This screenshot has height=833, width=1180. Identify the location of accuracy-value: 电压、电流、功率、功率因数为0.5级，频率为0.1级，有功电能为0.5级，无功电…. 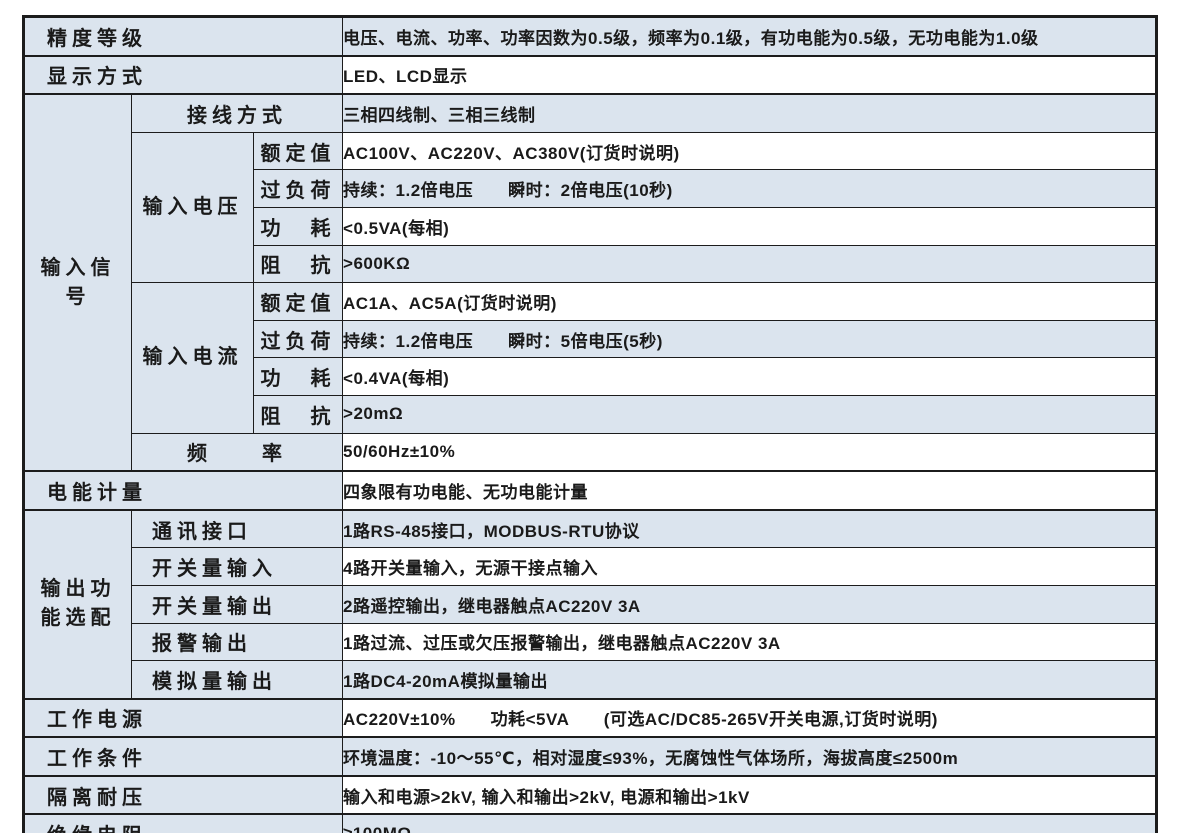
(749, 36).